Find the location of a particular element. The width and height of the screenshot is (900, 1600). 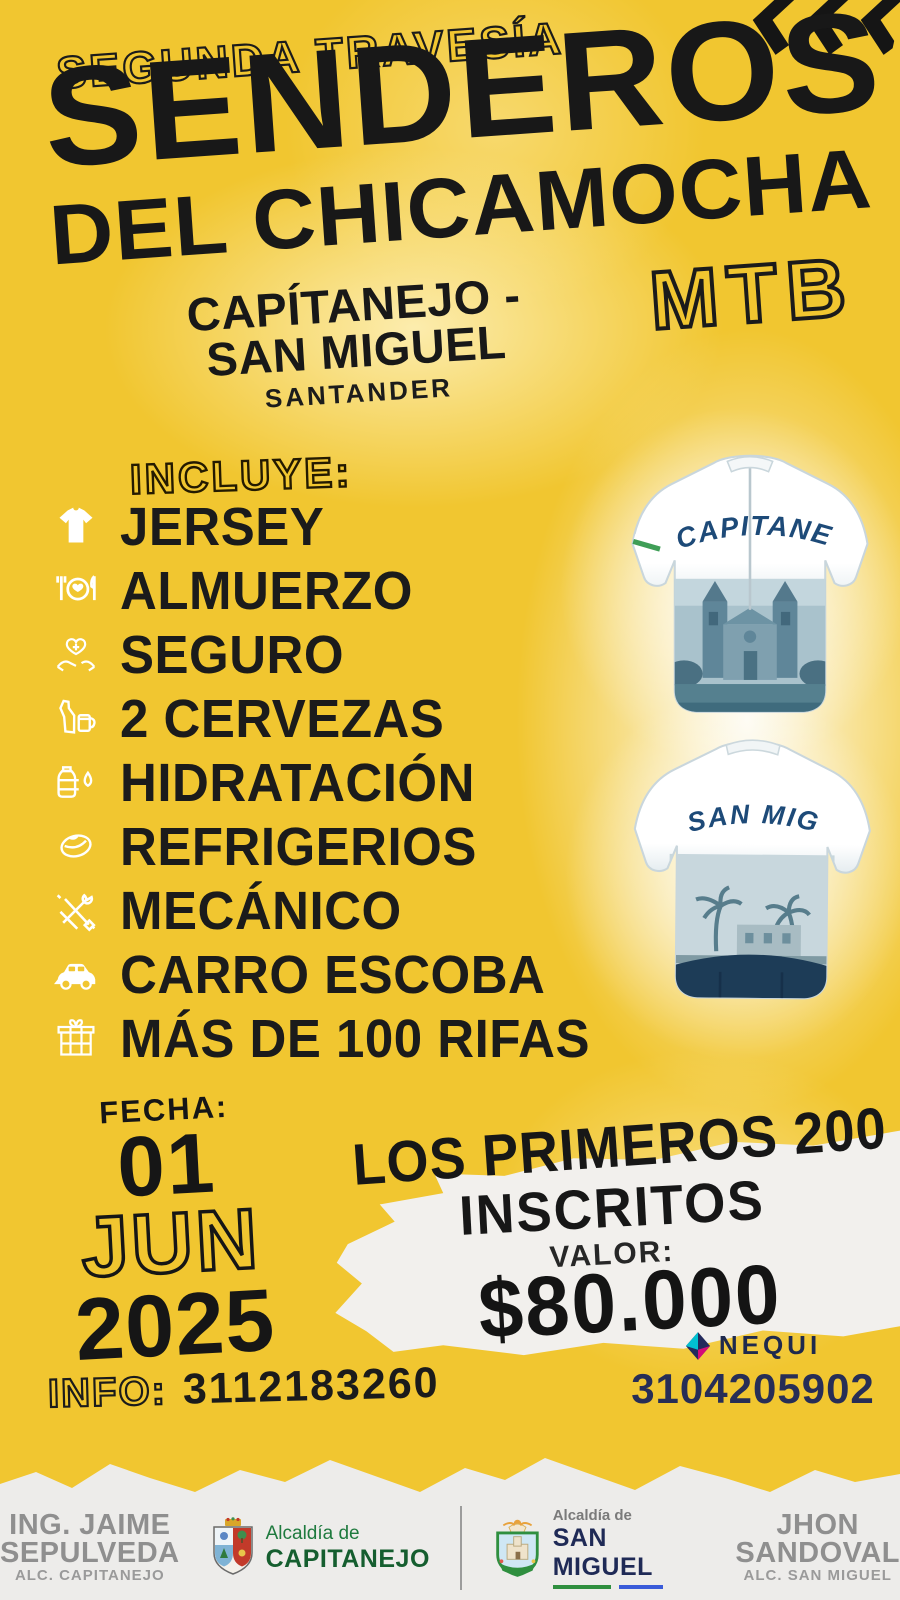

list-item: MÁS DE 100 RIFAS is located at coordinates (321, 1038).